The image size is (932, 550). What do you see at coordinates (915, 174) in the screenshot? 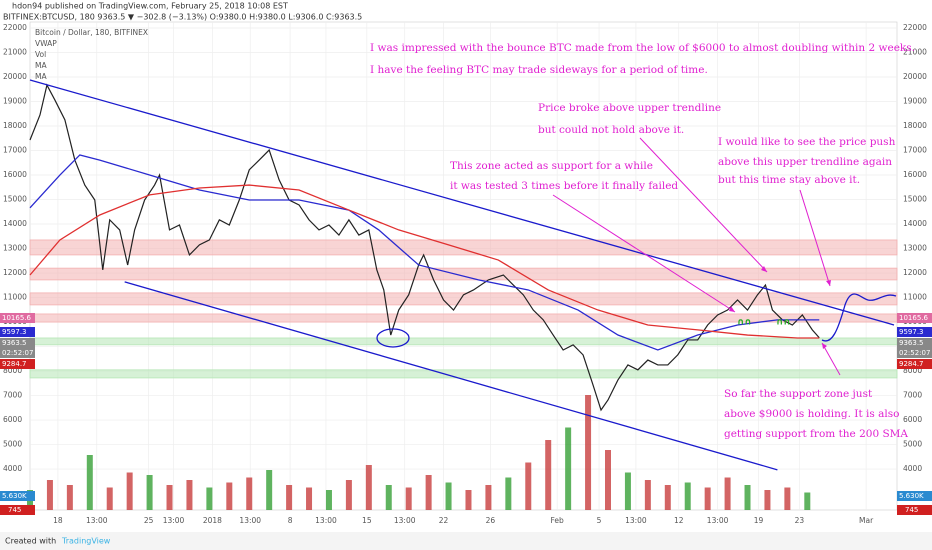
I see `y-tick-label: 16000` at bounding box center [915, 174].